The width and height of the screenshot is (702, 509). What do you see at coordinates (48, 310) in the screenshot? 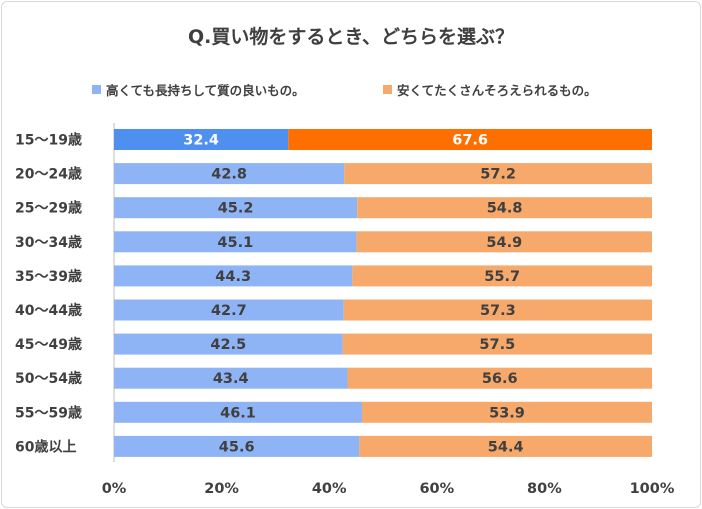
I see `category-label: 40〜44歳` at bounding box center [48, 310].